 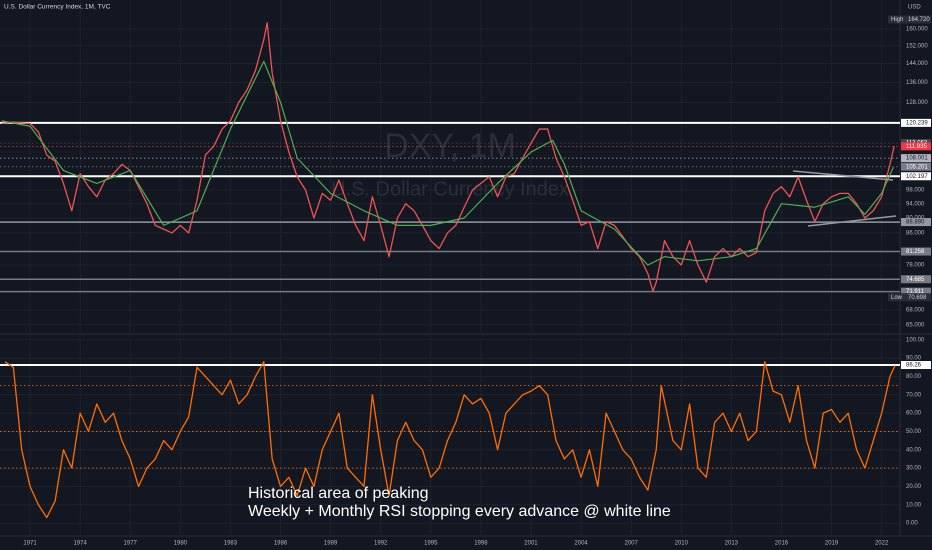 What do you see at coordinates (631, 544) in the screenshot?
I see `x-tick-label: 2007` at bounding box center [631, 544].